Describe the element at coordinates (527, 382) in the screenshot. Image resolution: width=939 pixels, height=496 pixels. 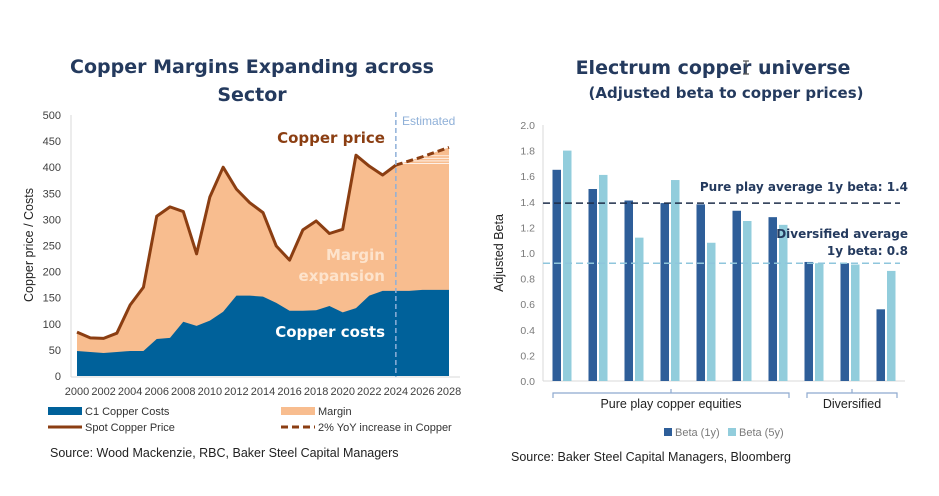
I see `right-y-tick-label: 0.0` at that location.